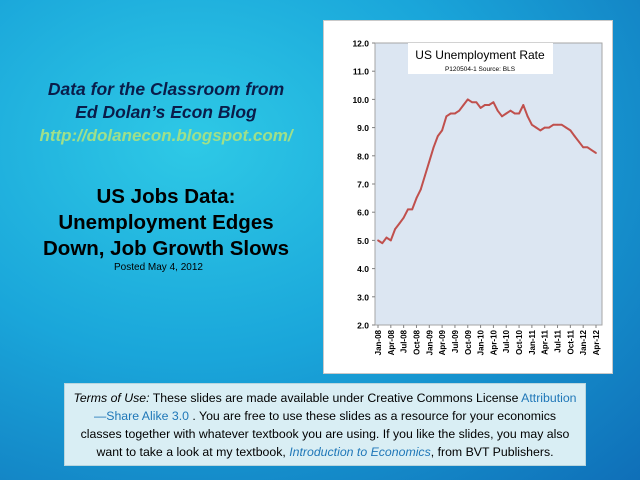 Image resolution: width=640 pixels, height=480 pixels. Describe the element at coordinates (363, 326) in the screenshot. I see `y-tick-label: 2.0` at that location.